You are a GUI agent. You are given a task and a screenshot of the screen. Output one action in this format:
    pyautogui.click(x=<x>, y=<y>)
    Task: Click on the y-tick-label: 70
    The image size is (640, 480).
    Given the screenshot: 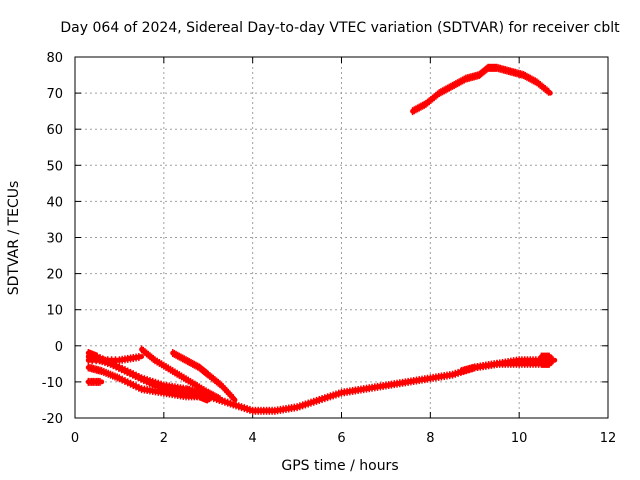 What is the action you would take?
    pyautogui.click(x=54, y=94)
    